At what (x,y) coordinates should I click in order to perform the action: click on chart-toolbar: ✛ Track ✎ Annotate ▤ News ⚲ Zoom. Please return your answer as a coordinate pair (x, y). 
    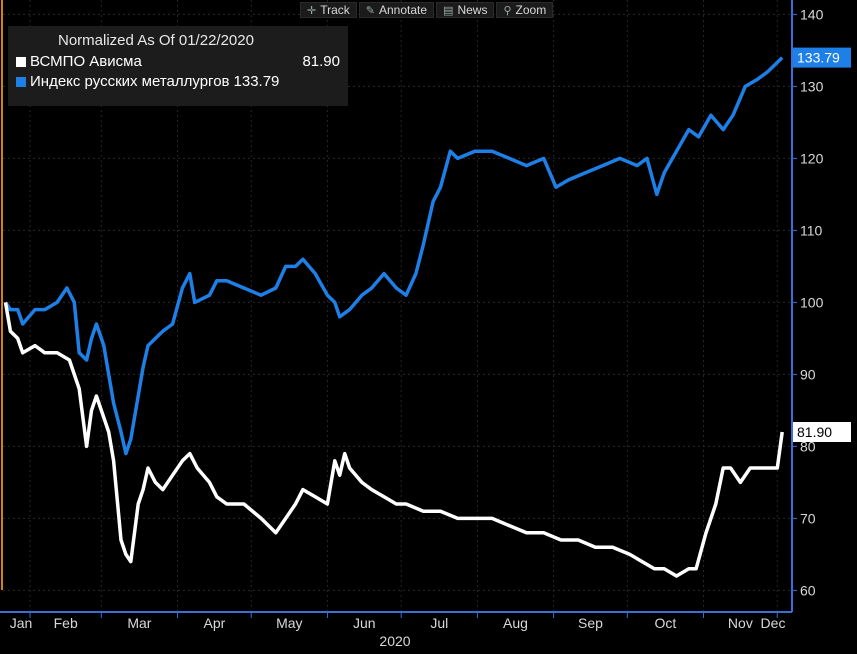
    Looking at the image, I should click on (427, 10).